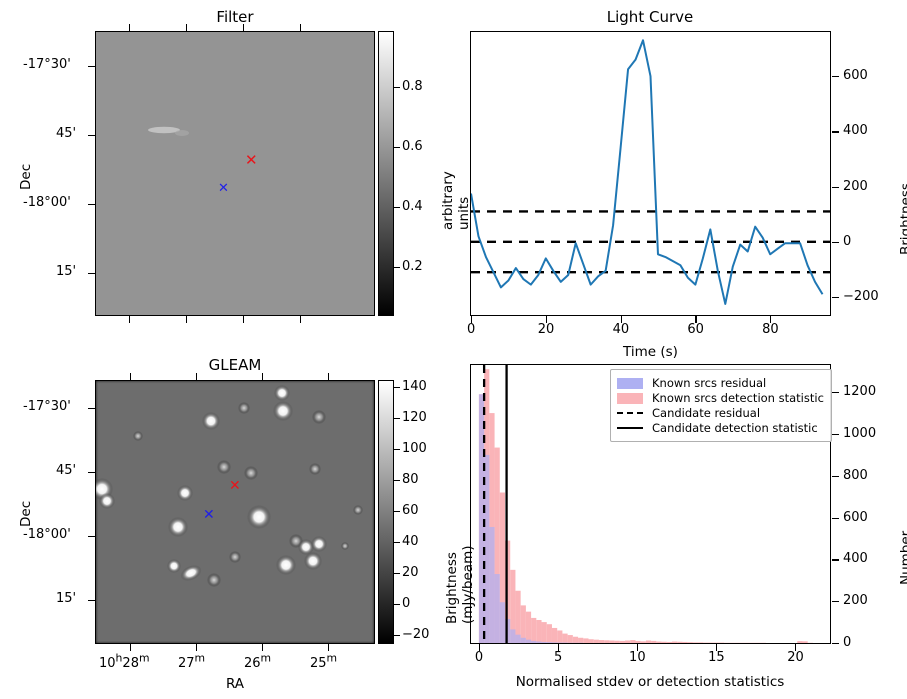 The width and height of the screenshot is (907, 699). I want to click on gleam-image: ✕ ✕, so click(235, 512).